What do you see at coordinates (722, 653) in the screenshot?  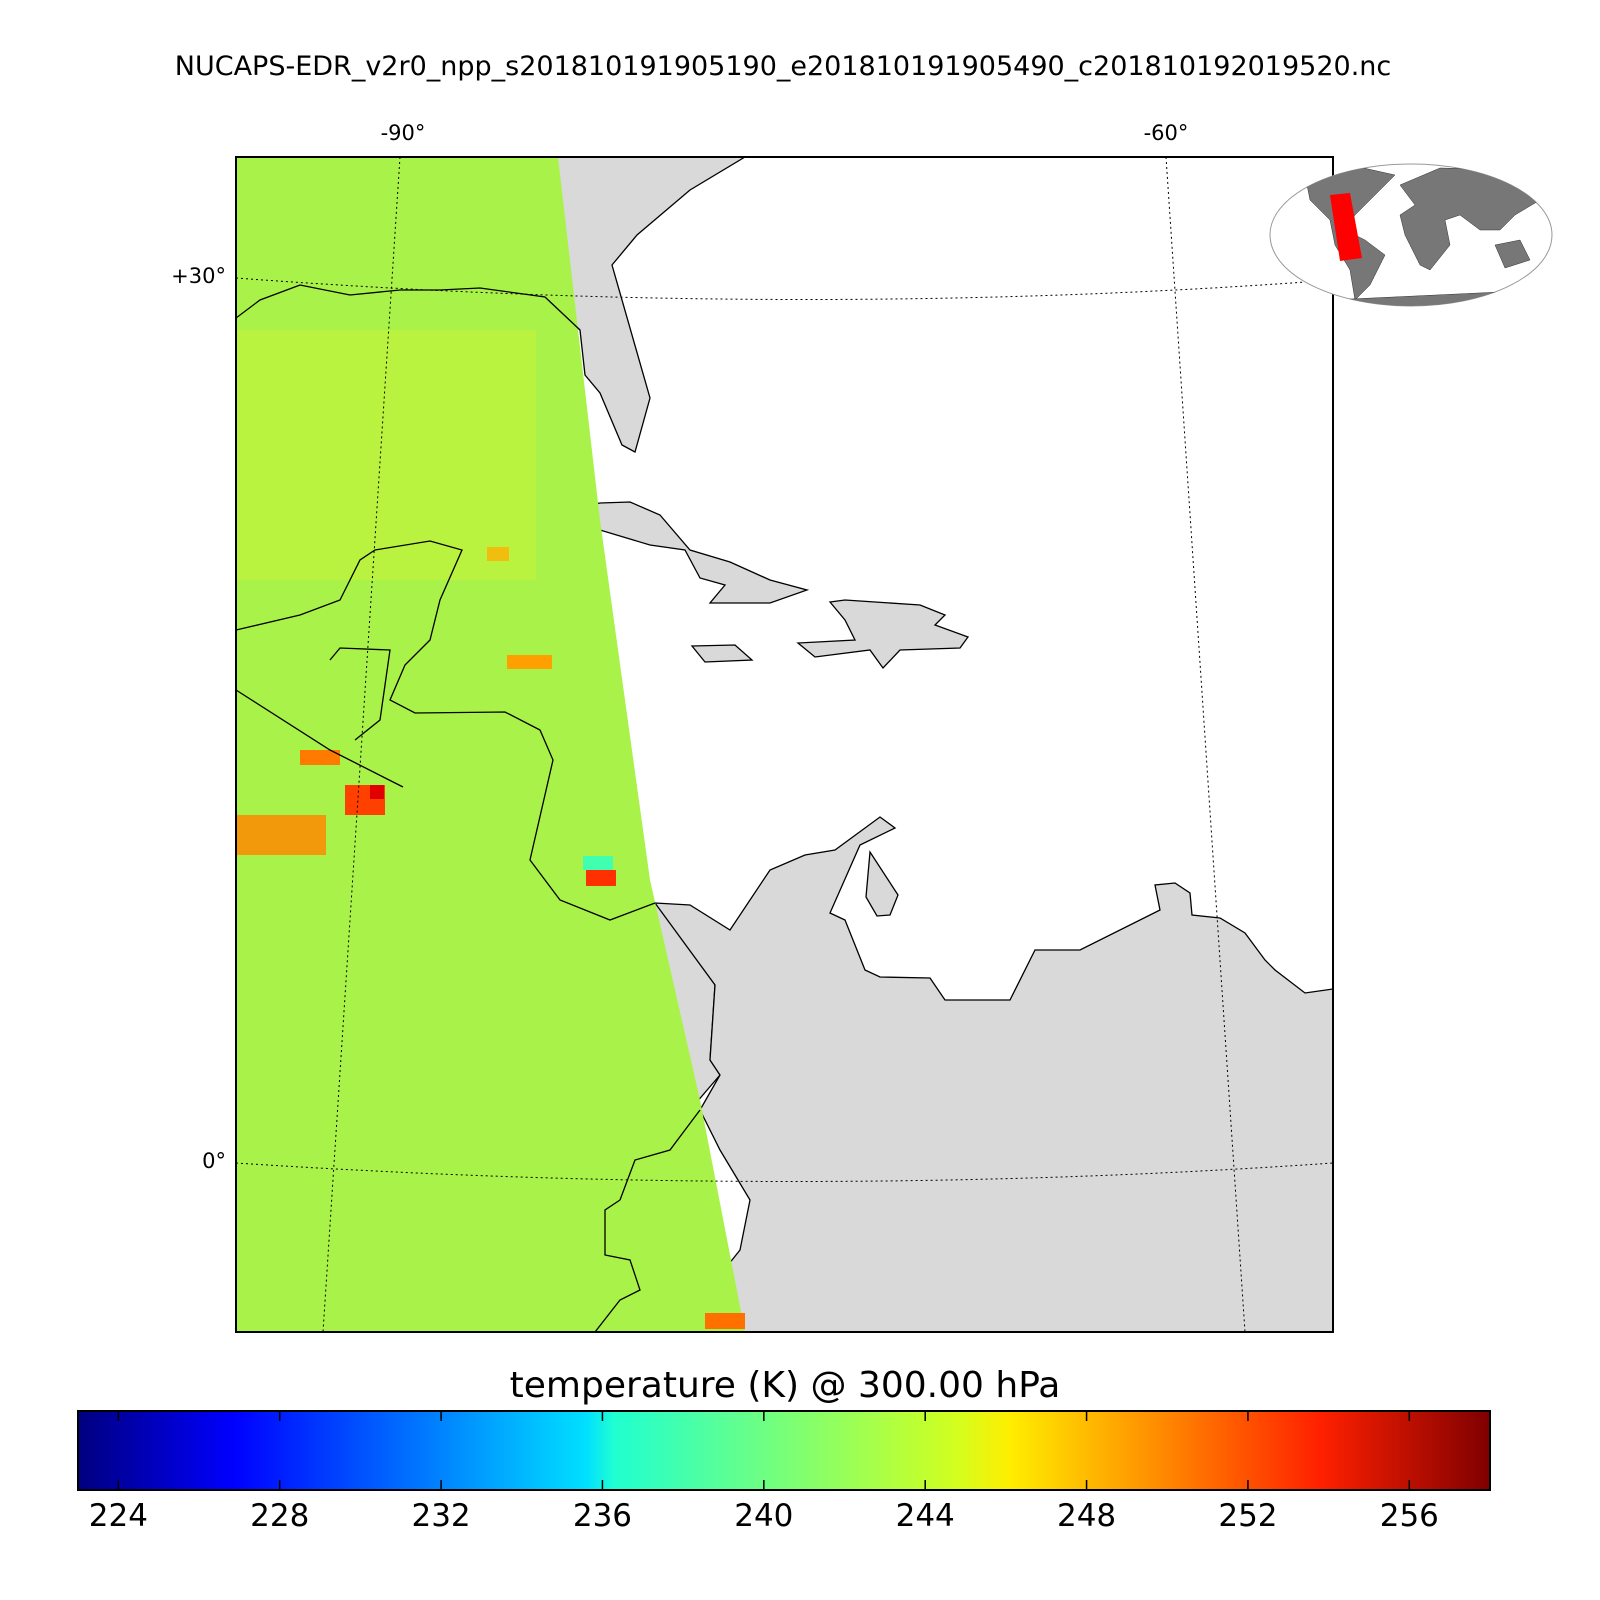 I see `land-jamaica` at bounding box center [722, 653].